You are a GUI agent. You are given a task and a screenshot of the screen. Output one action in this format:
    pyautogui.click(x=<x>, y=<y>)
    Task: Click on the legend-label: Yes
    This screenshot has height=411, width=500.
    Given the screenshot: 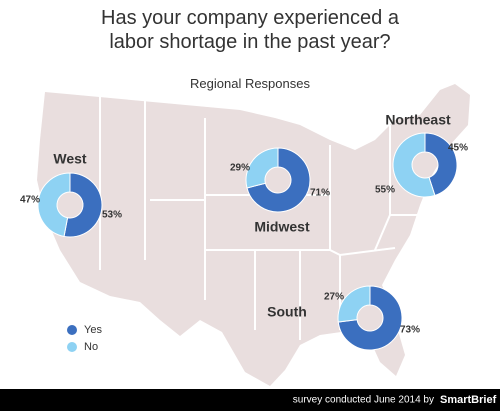 What is the action you would take?
    pyautogui.click(x=93, y=330)
    